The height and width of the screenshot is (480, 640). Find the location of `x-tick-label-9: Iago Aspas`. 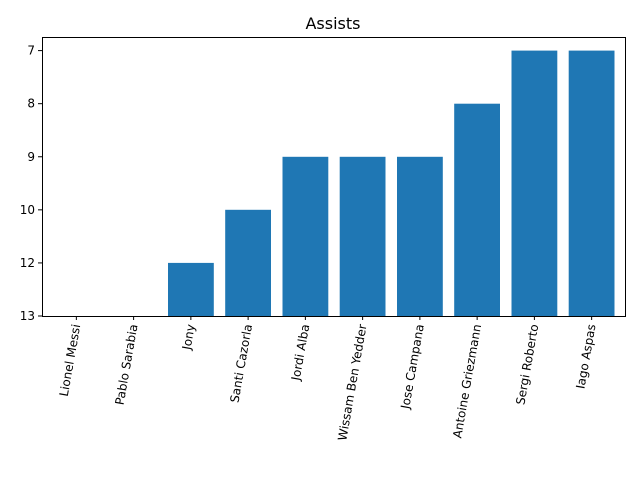

x-tick-label-9: Iago Aspas is located at coordinates (585, 356).